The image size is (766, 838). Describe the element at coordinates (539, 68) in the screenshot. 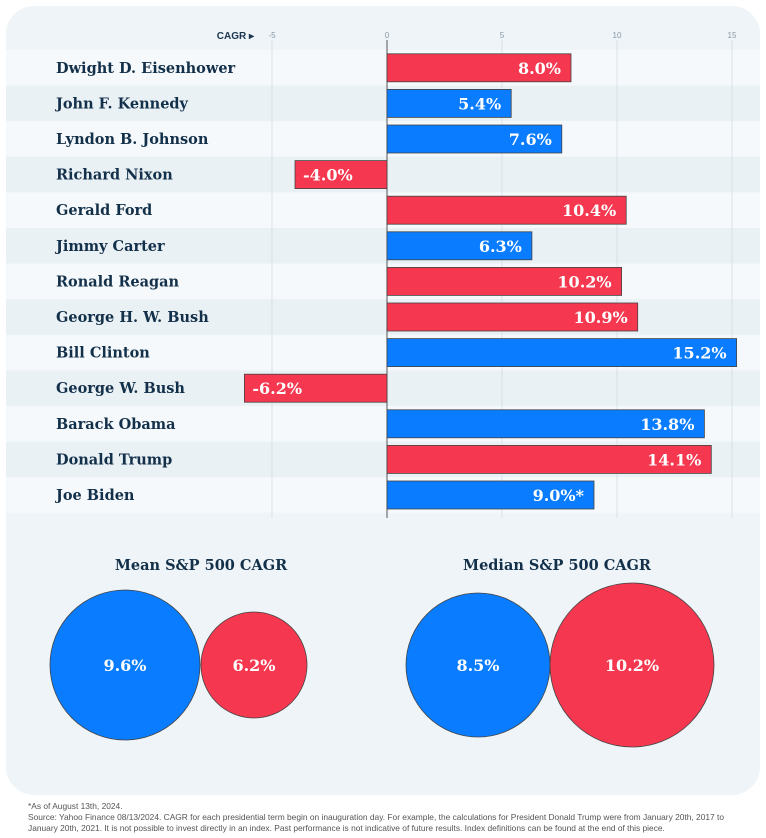

I see `data-label: 8.0%` at that location.